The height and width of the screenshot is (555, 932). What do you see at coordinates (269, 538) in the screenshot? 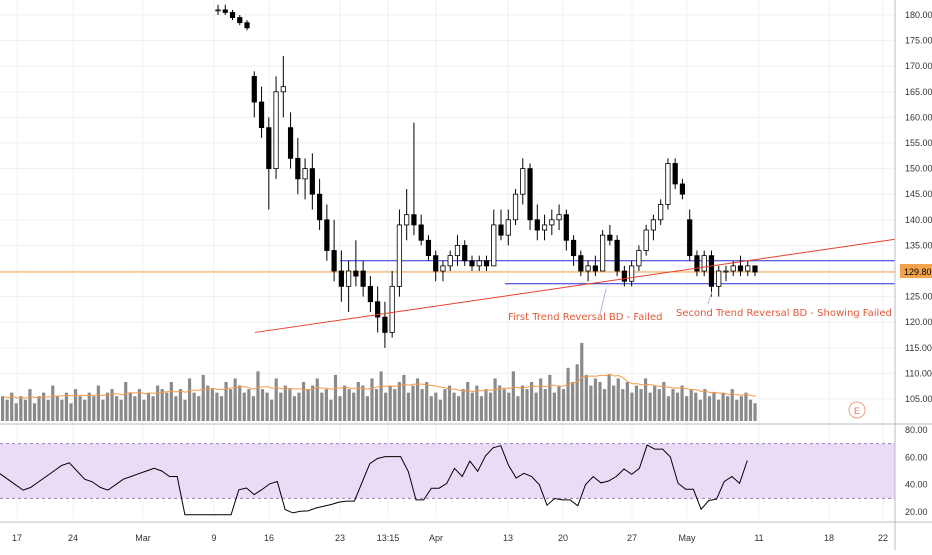
I see `time-tick-label: 16` at bounding box center [269, 538].